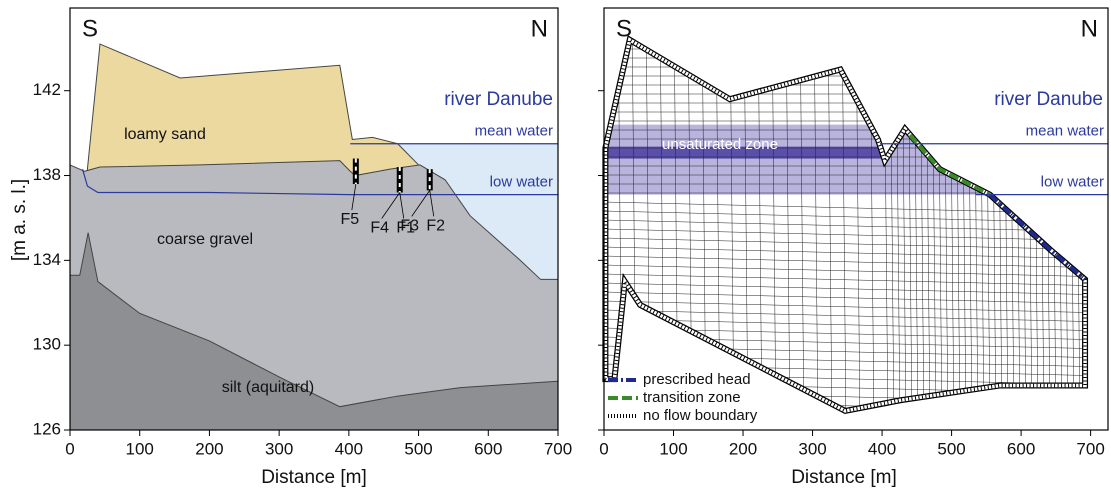  I want to click on y-tick-label: 142, so click(47, 89).